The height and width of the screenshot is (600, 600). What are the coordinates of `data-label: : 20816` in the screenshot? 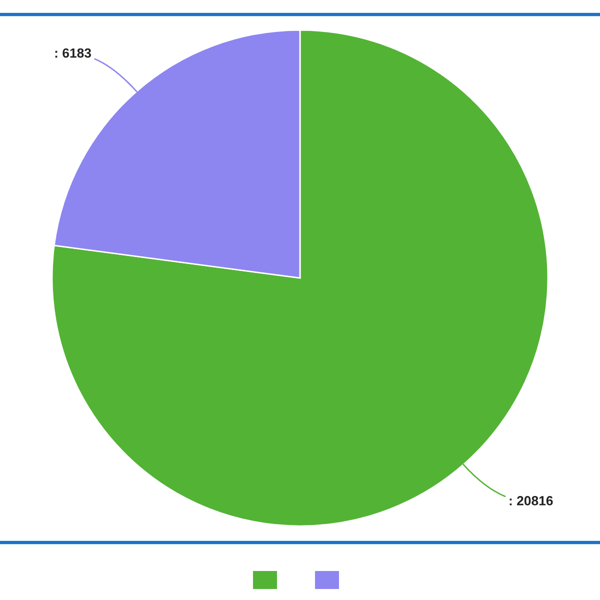 It's located at (531, 501).